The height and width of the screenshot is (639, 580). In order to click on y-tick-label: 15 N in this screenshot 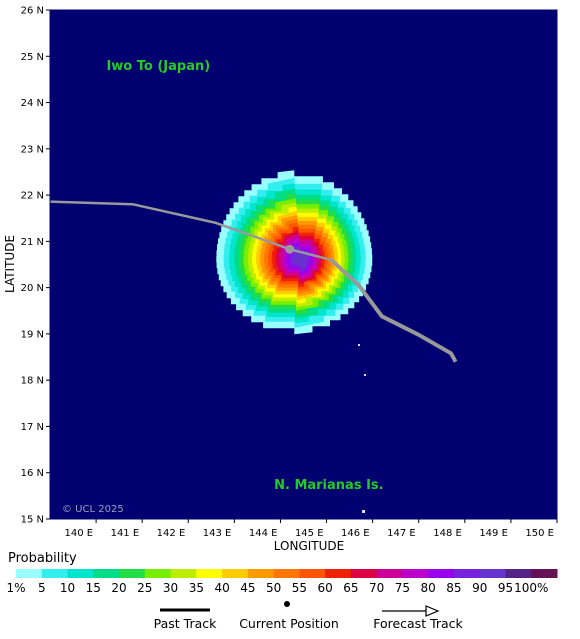, I will do `click(32, 520)`.